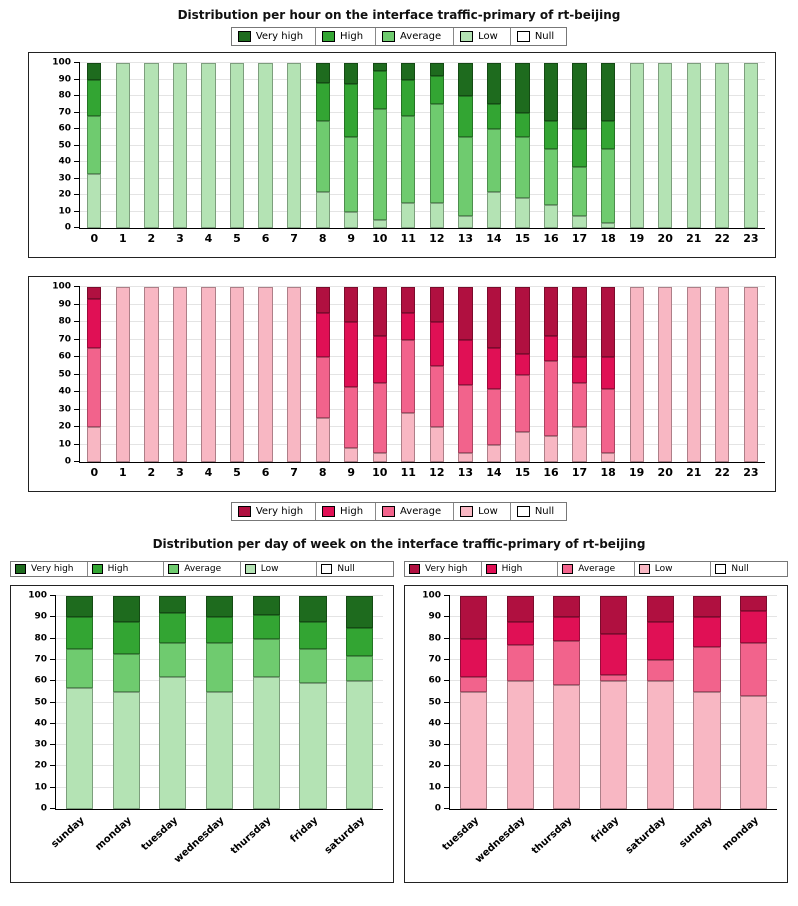 This screenshot has height=906, width=798. Describe the element at coordinates (329, 511) in the screenshot. I see `high-swatch-icon` at that location.